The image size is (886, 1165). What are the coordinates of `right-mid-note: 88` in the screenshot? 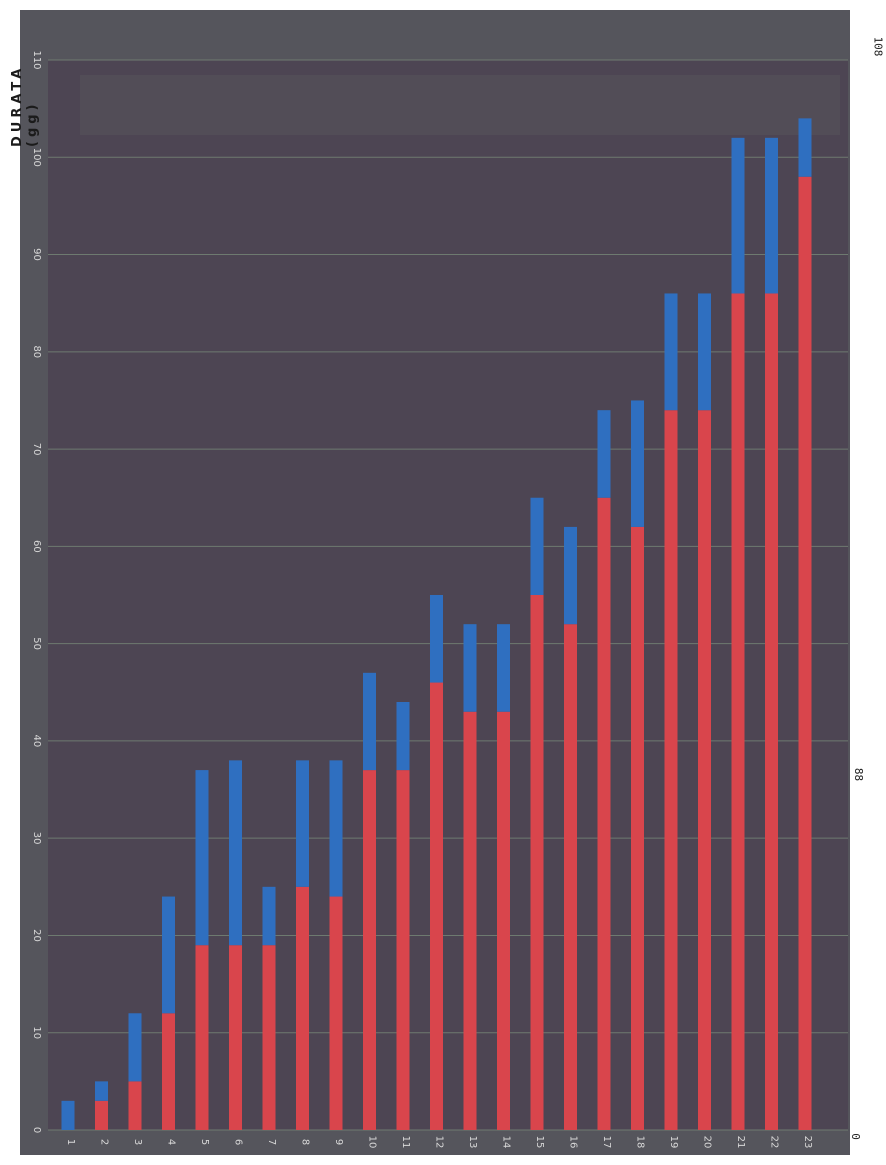 It's located at (859, 774).